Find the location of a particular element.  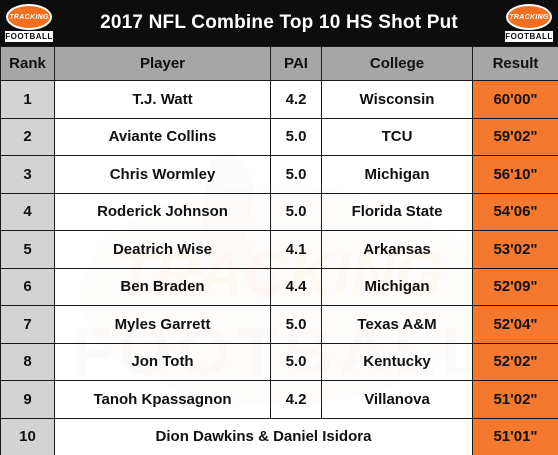

rank-cell: 5 is located at coordinates (27, 249).